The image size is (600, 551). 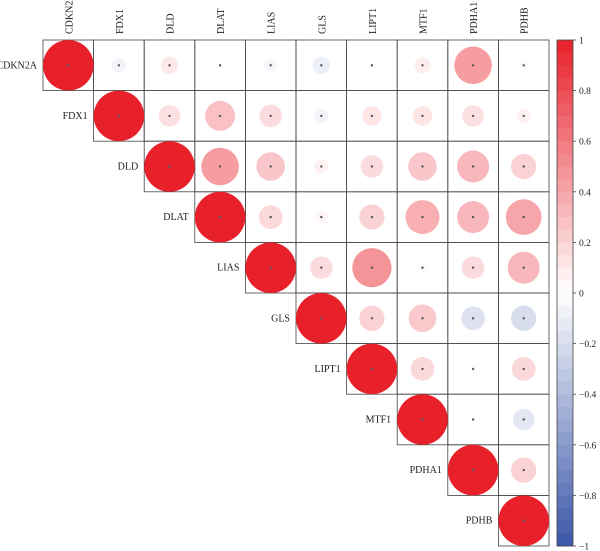 What do you see at coordinates (321, 116) in the screenshot?
I see `corr-dot-fdx1-gls` at bounding box center [321, 116].